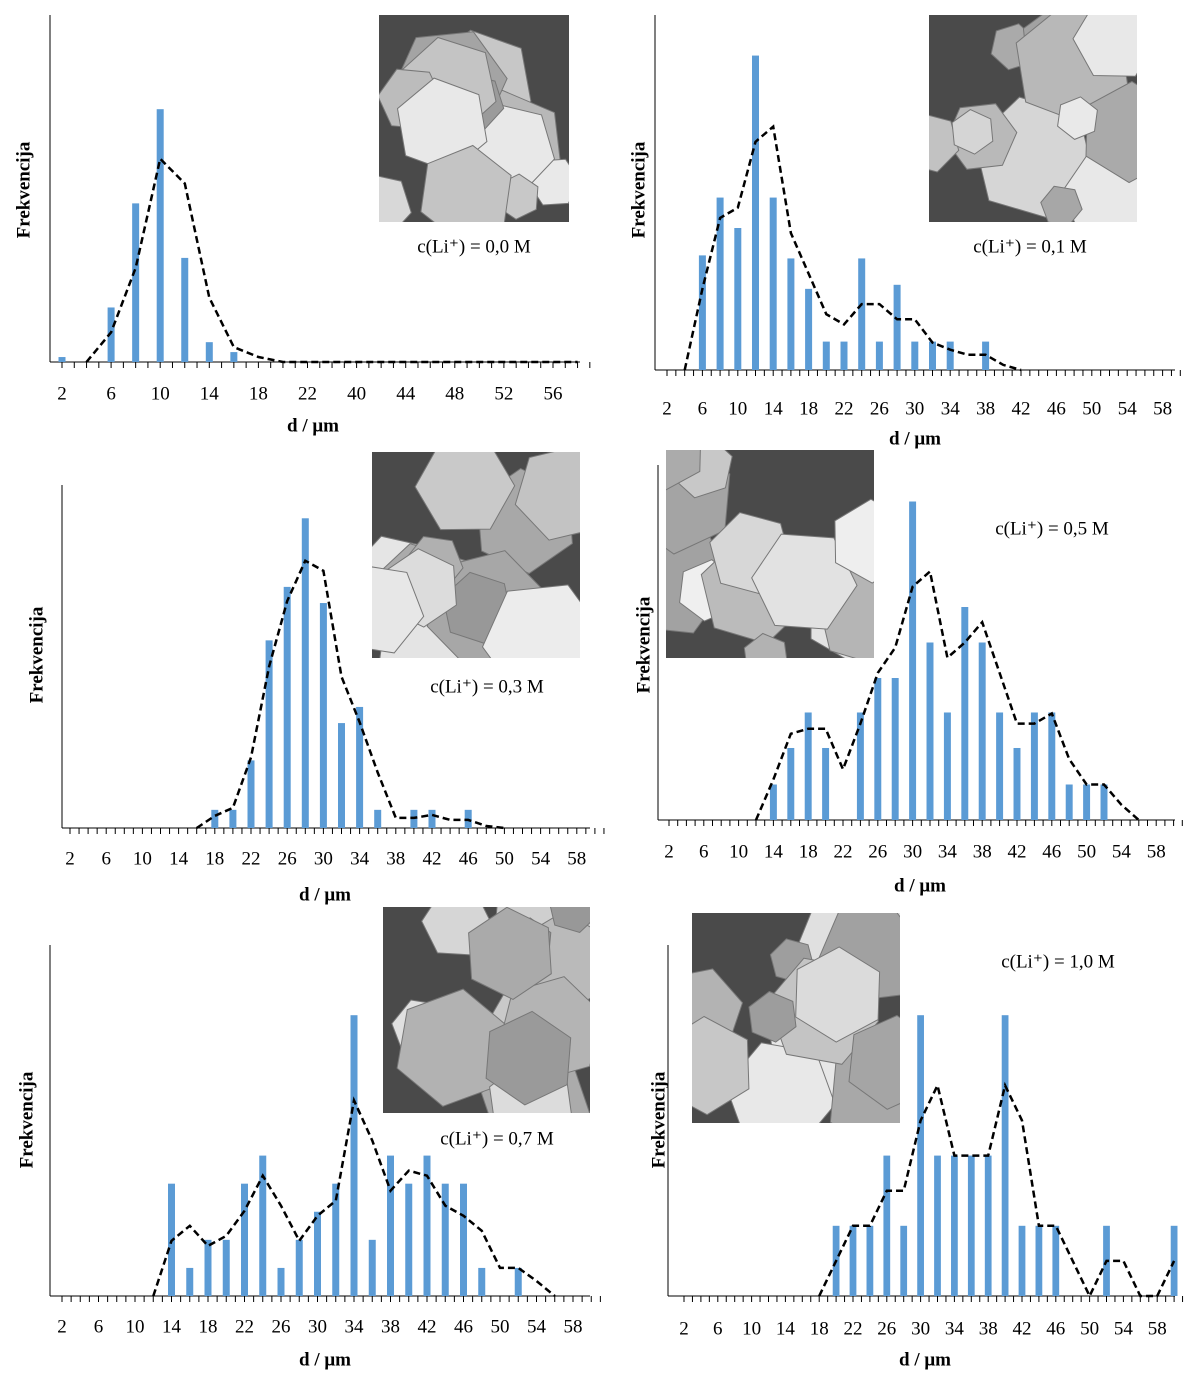  Describe the element at coordinates (487, 686) in the screenshot. I see `annotation: c(Li⁺) = 0,3 M` at that location.